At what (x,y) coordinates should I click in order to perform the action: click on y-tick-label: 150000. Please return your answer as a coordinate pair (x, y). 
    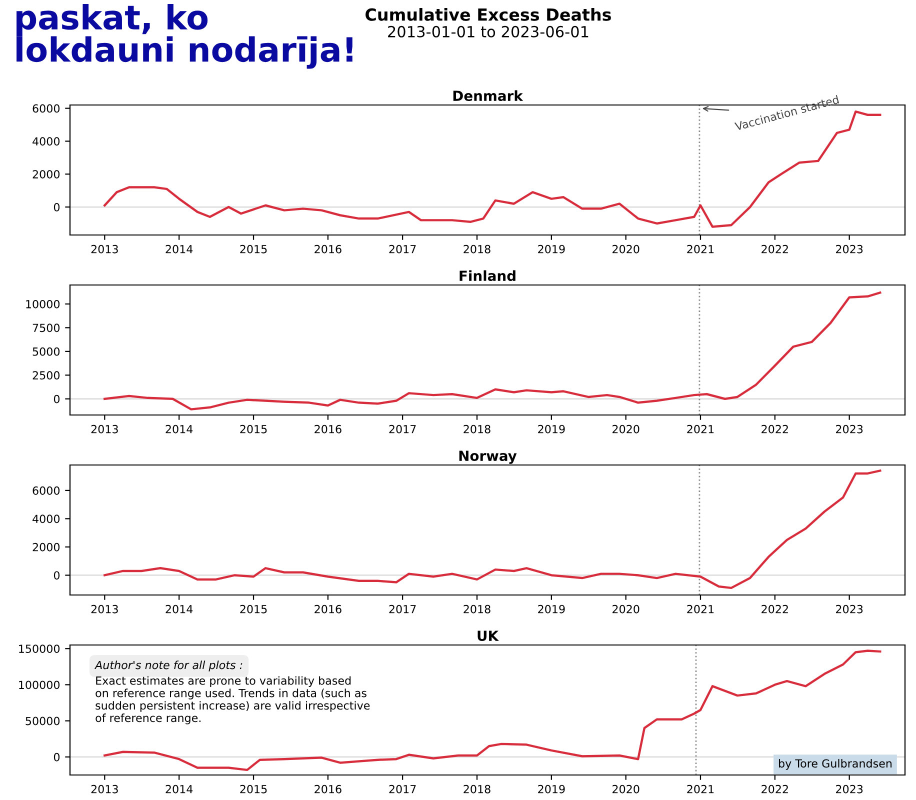
    Looking at the image, I should click on (39, 648).